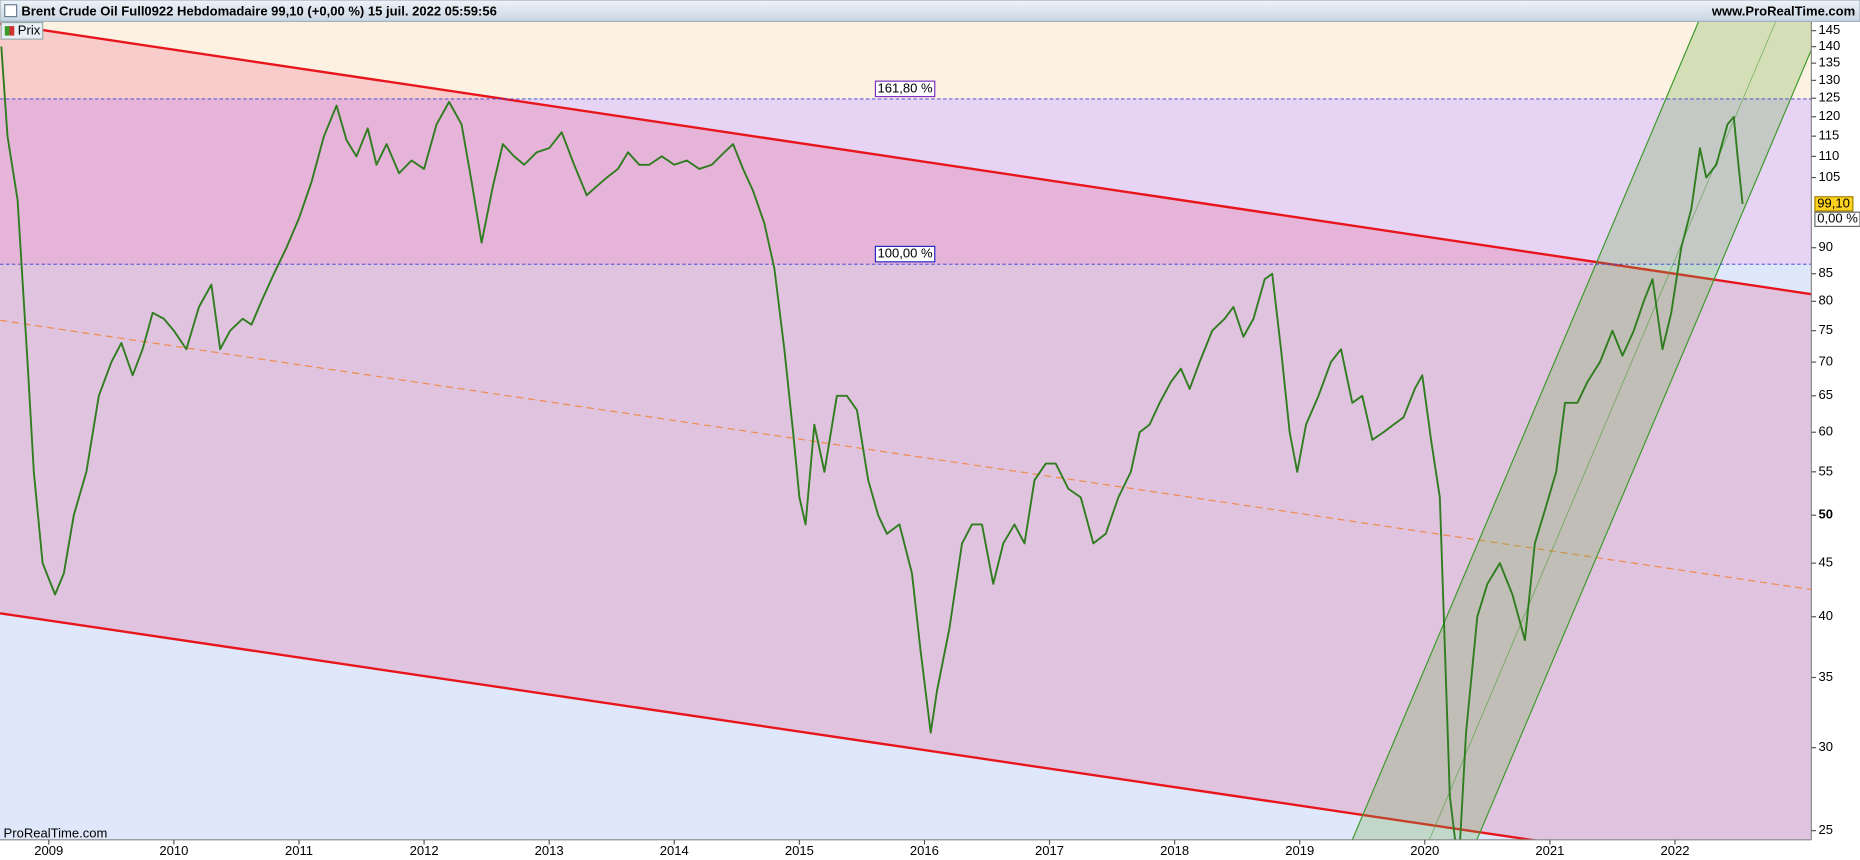  Describe the element at coordinates (1549, 850) in the screenshot. I see `x-tick-label: 2021` at that location.